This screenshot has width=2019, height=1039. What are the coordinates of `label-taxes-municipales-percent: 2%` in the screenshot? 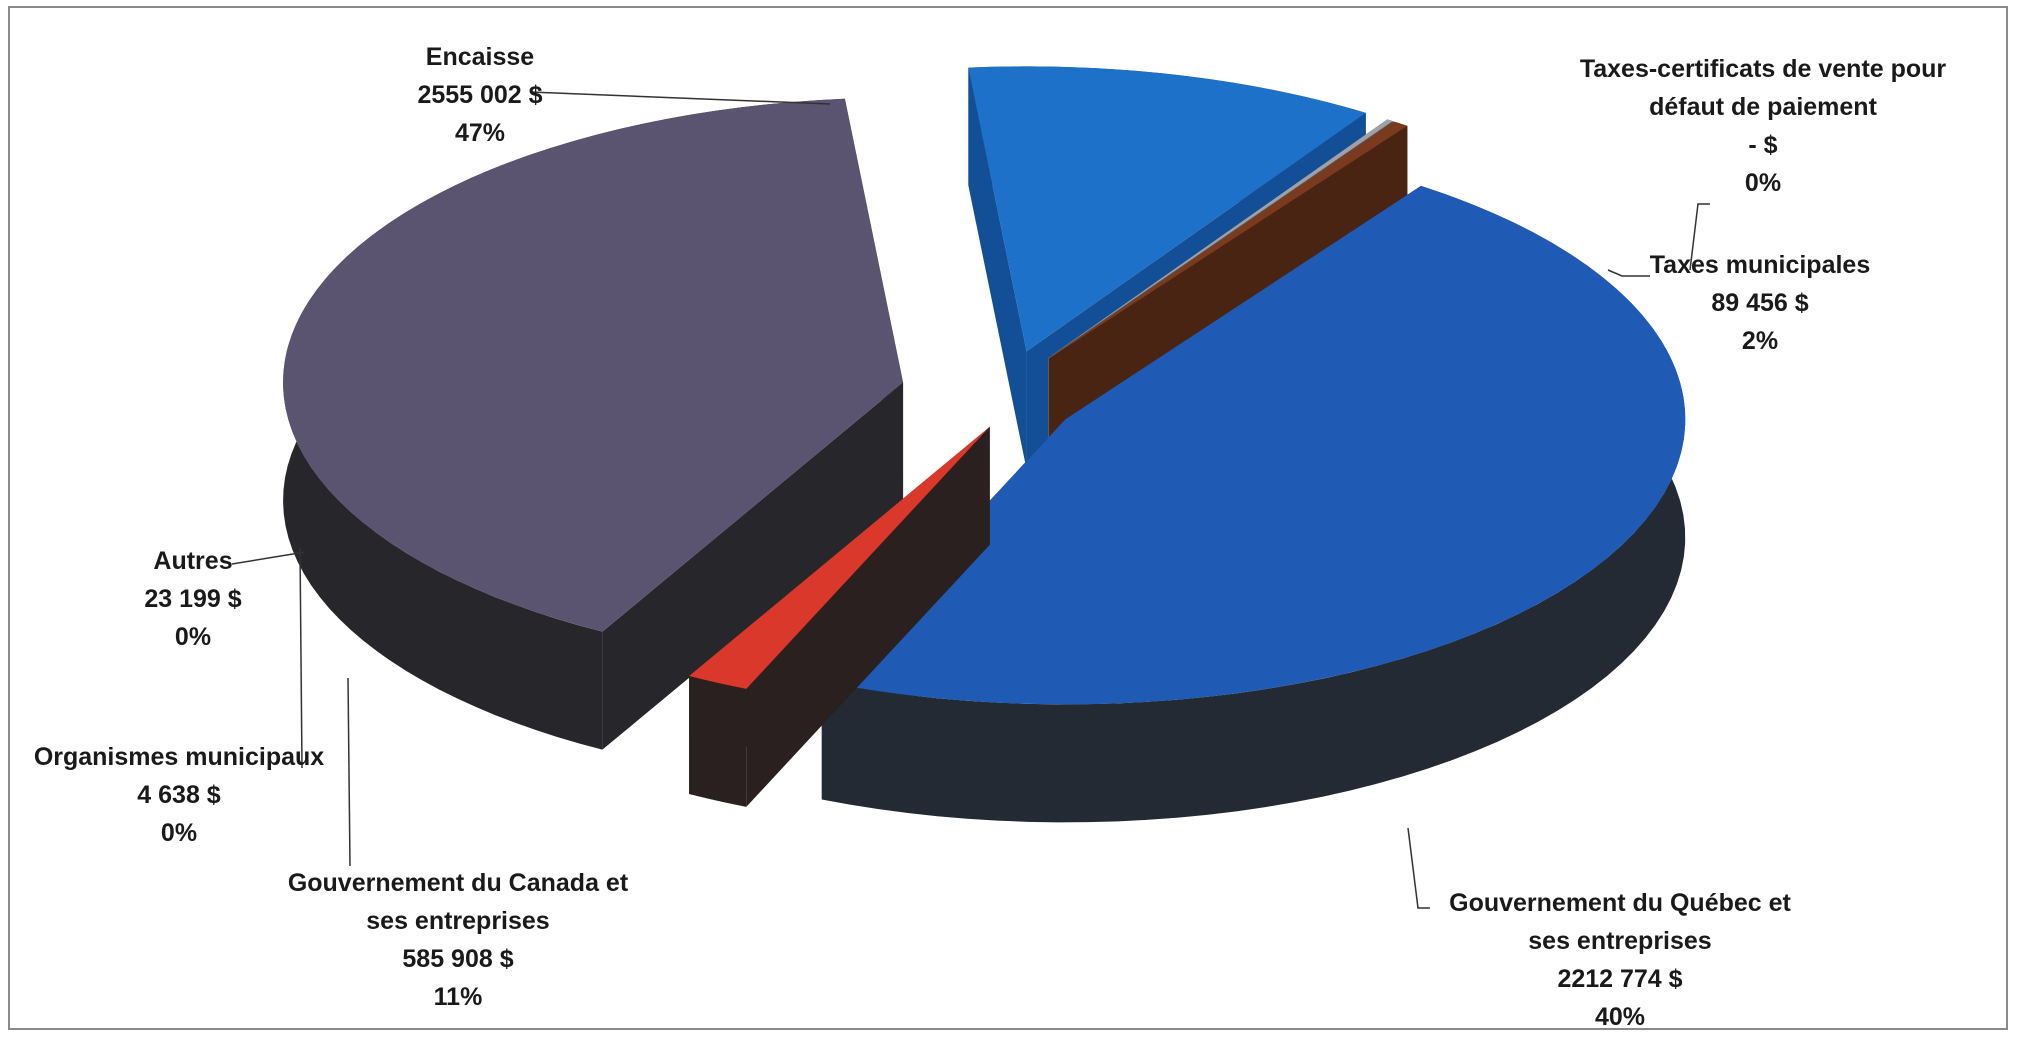 It's located at (1760, 341).